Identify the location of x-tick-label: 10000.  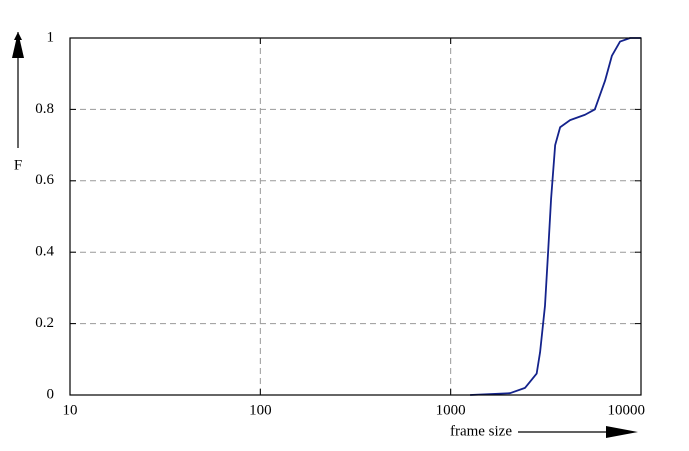
(627, 410).